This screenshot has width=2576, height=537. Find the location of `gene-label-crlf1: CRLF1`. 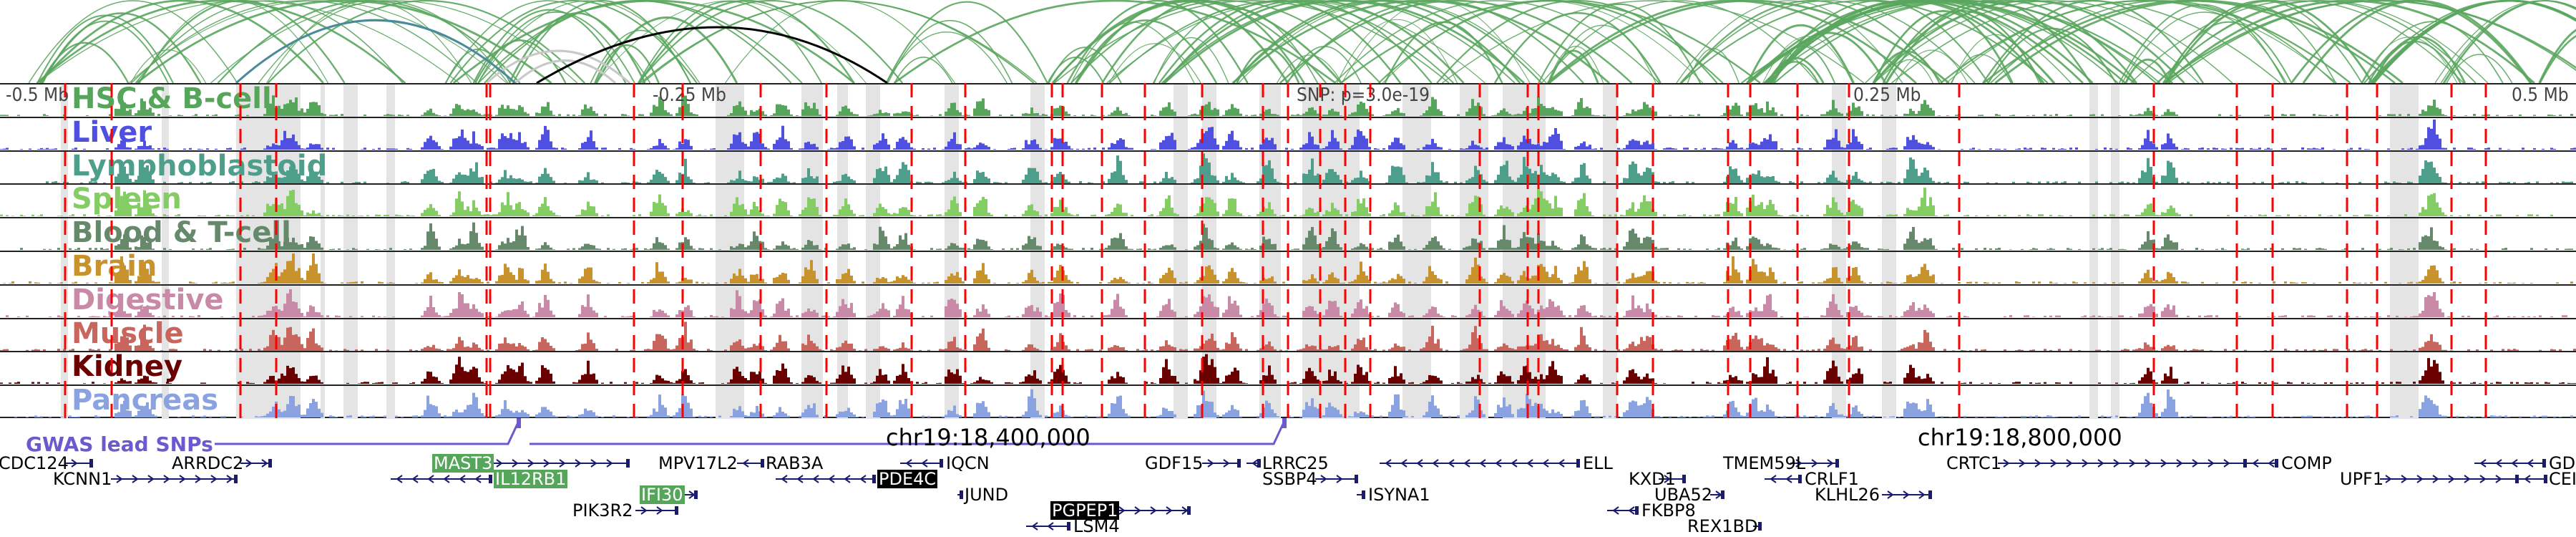

gene-label-crlf1: CRLF1 is located at coordinates (1832, 479).